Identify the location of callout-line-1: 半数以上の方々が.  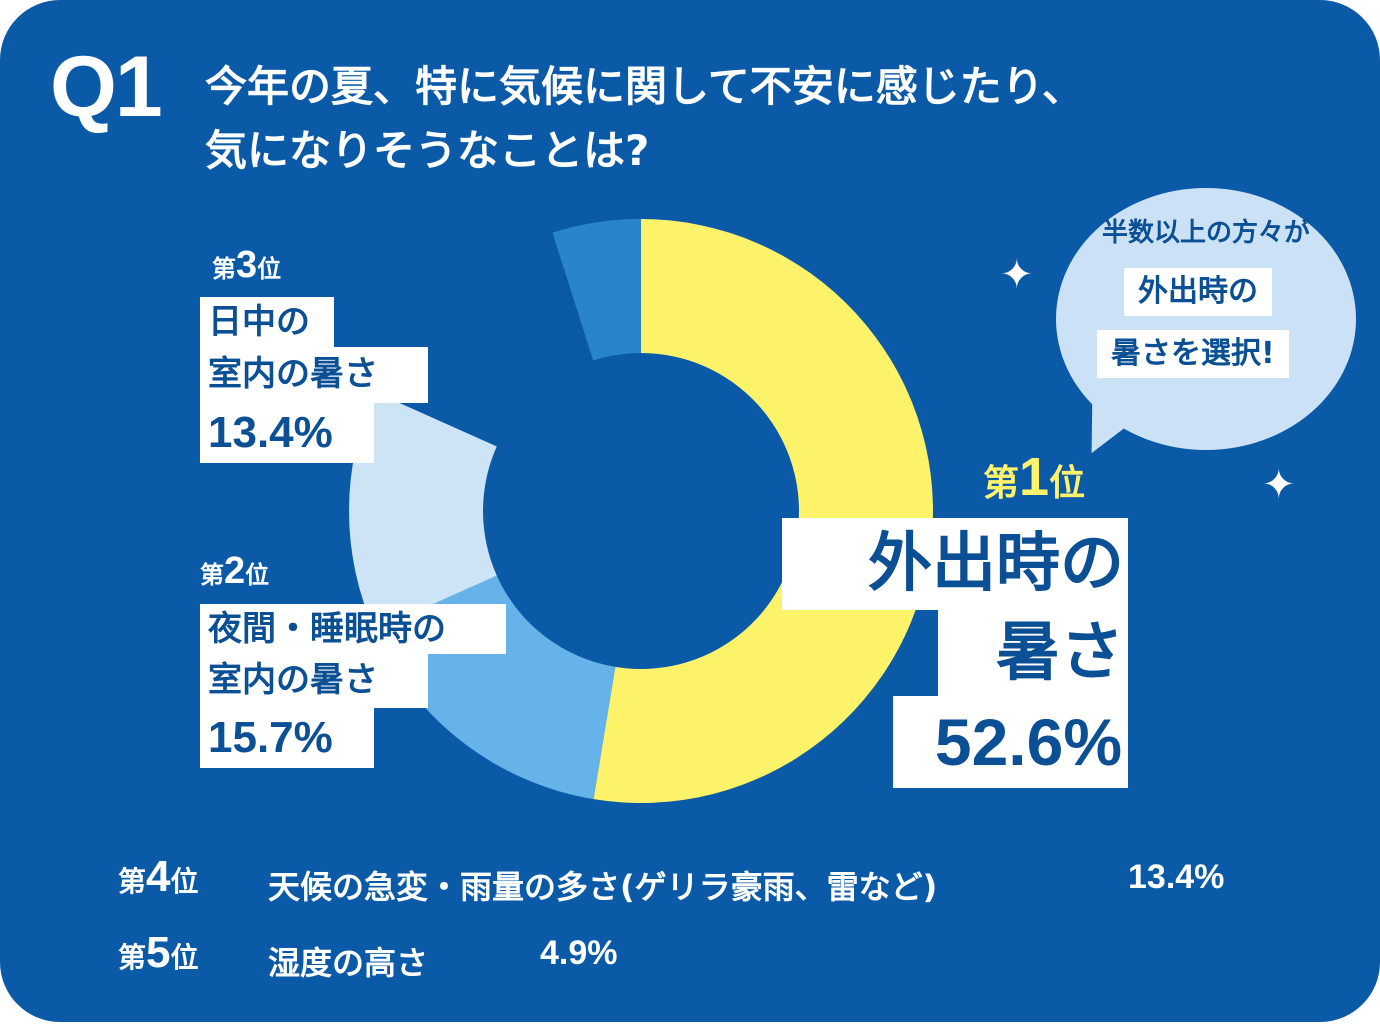
(1205, 233).